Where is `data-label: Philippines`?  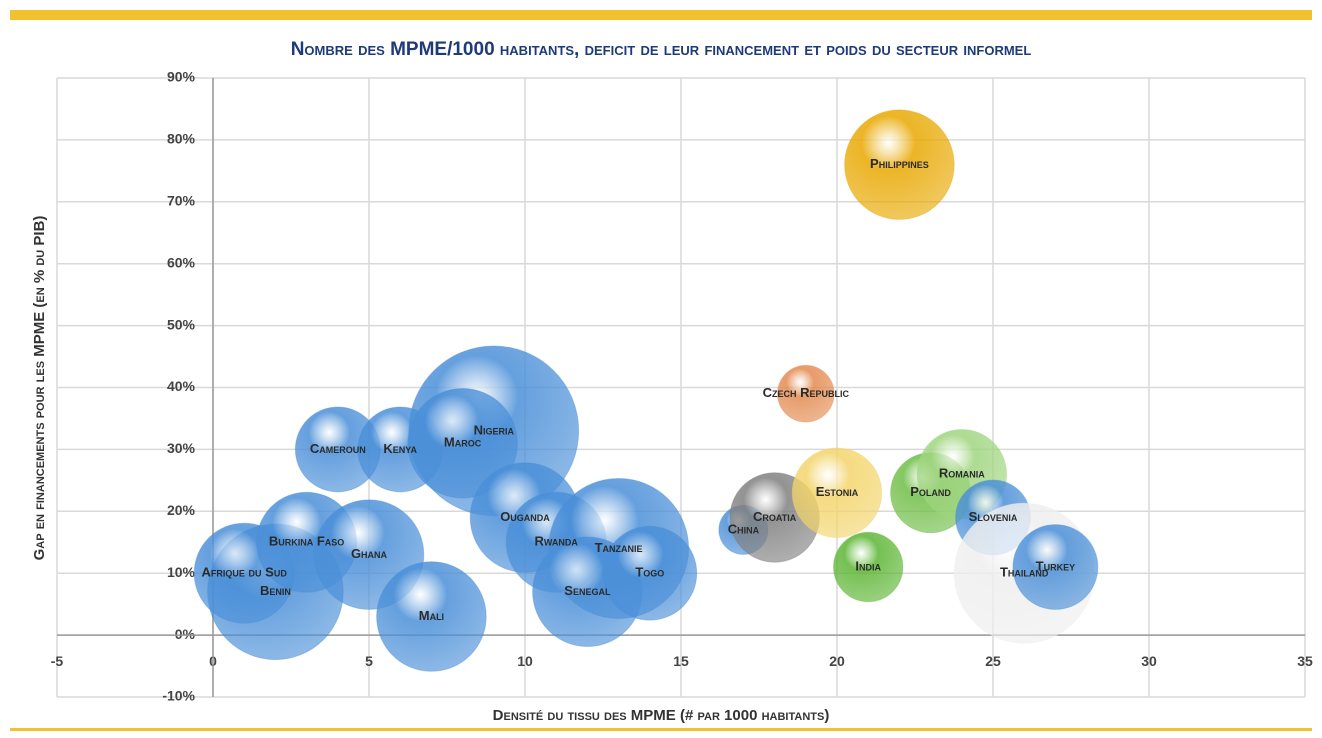
data-label: Philippines is located at coordinates (899, 163).